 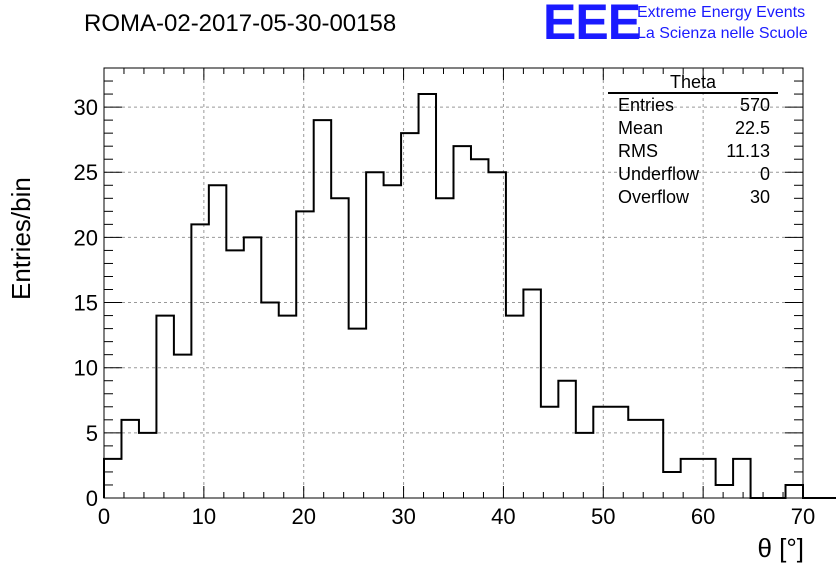 What do you see at coordinates (703, 516) in the screenshot?
I see `x-tick-label: 60` at bounding box center [703, 516].